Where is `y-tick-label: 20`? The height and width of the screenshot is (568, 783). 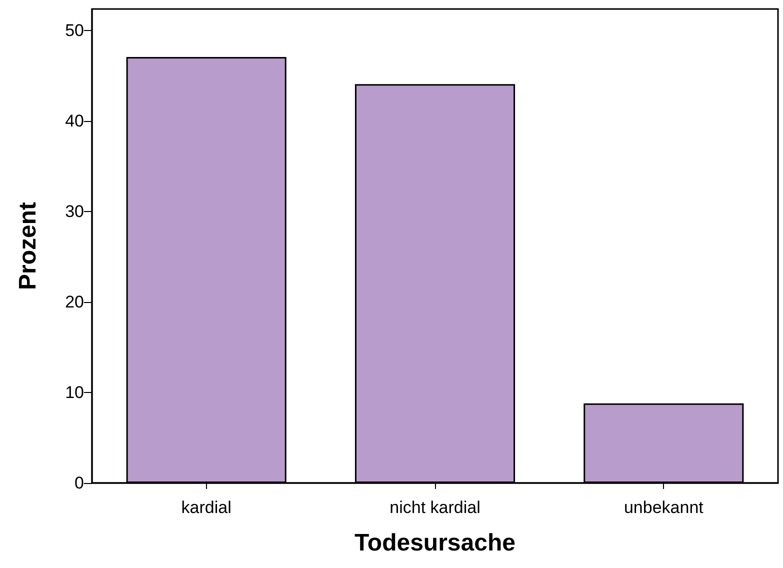
y-tick-label: 20 is located at coordinates (74, 302).